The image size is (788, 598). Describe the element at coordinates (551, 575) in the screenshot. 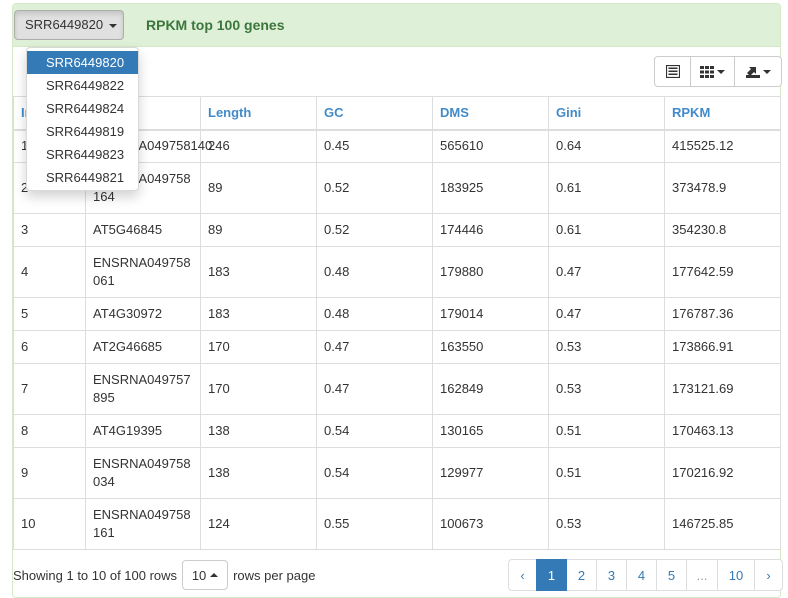

I see `page-button-1: 1` at that location.